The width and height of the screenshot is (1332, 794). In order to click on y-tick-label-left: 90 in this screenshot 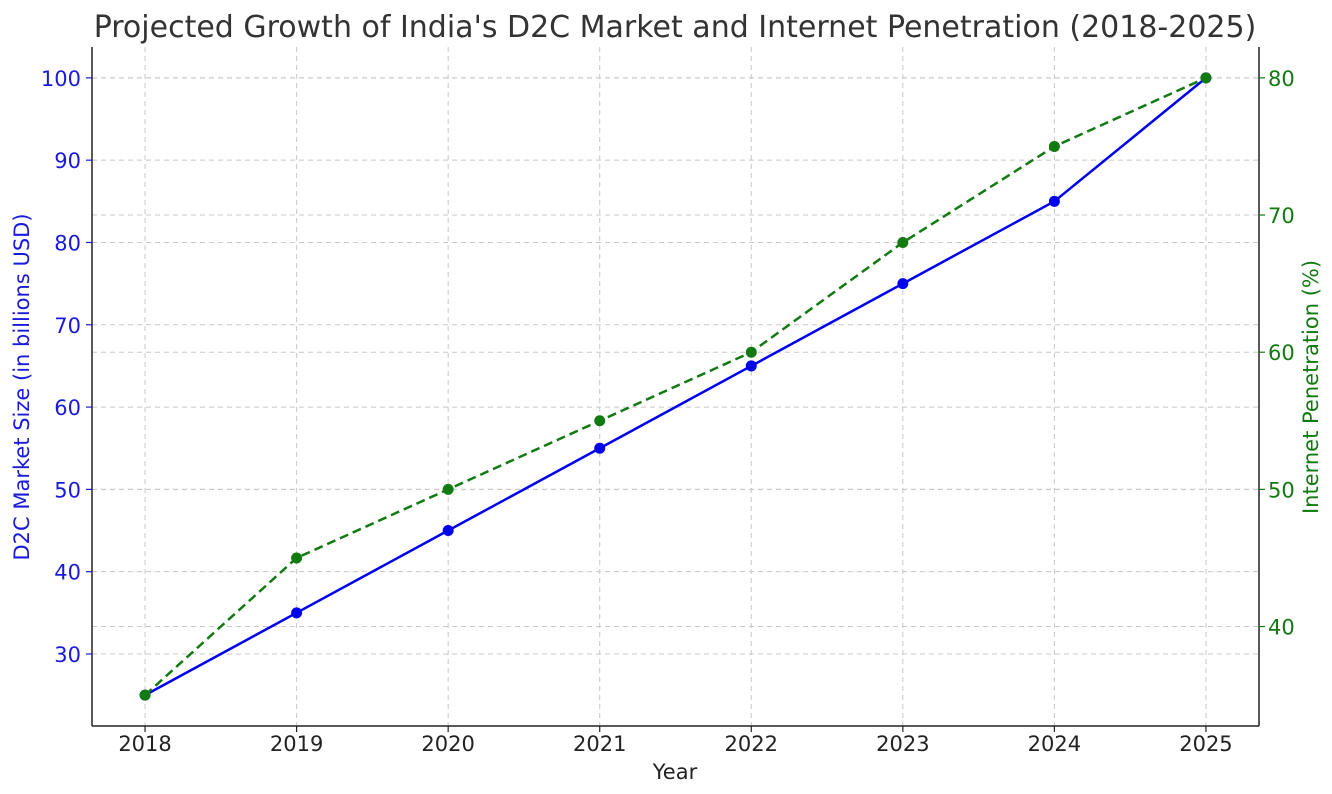, I will do `click(67, 161)`.